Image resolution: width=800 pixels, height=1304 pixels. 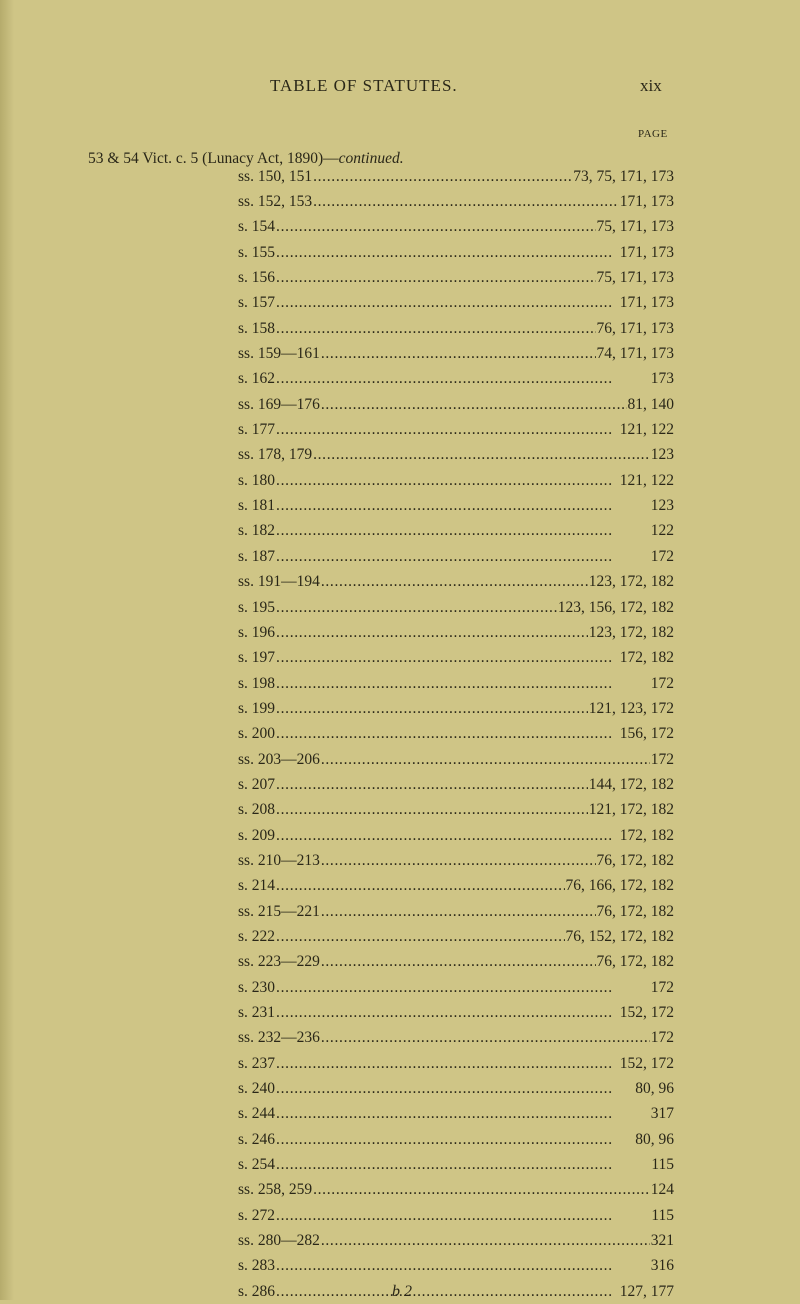 What do you see at coordinates (279, 354) in the screenshot?
I see `entry-section: ss. 159—161` at bounding box center [279, 354].